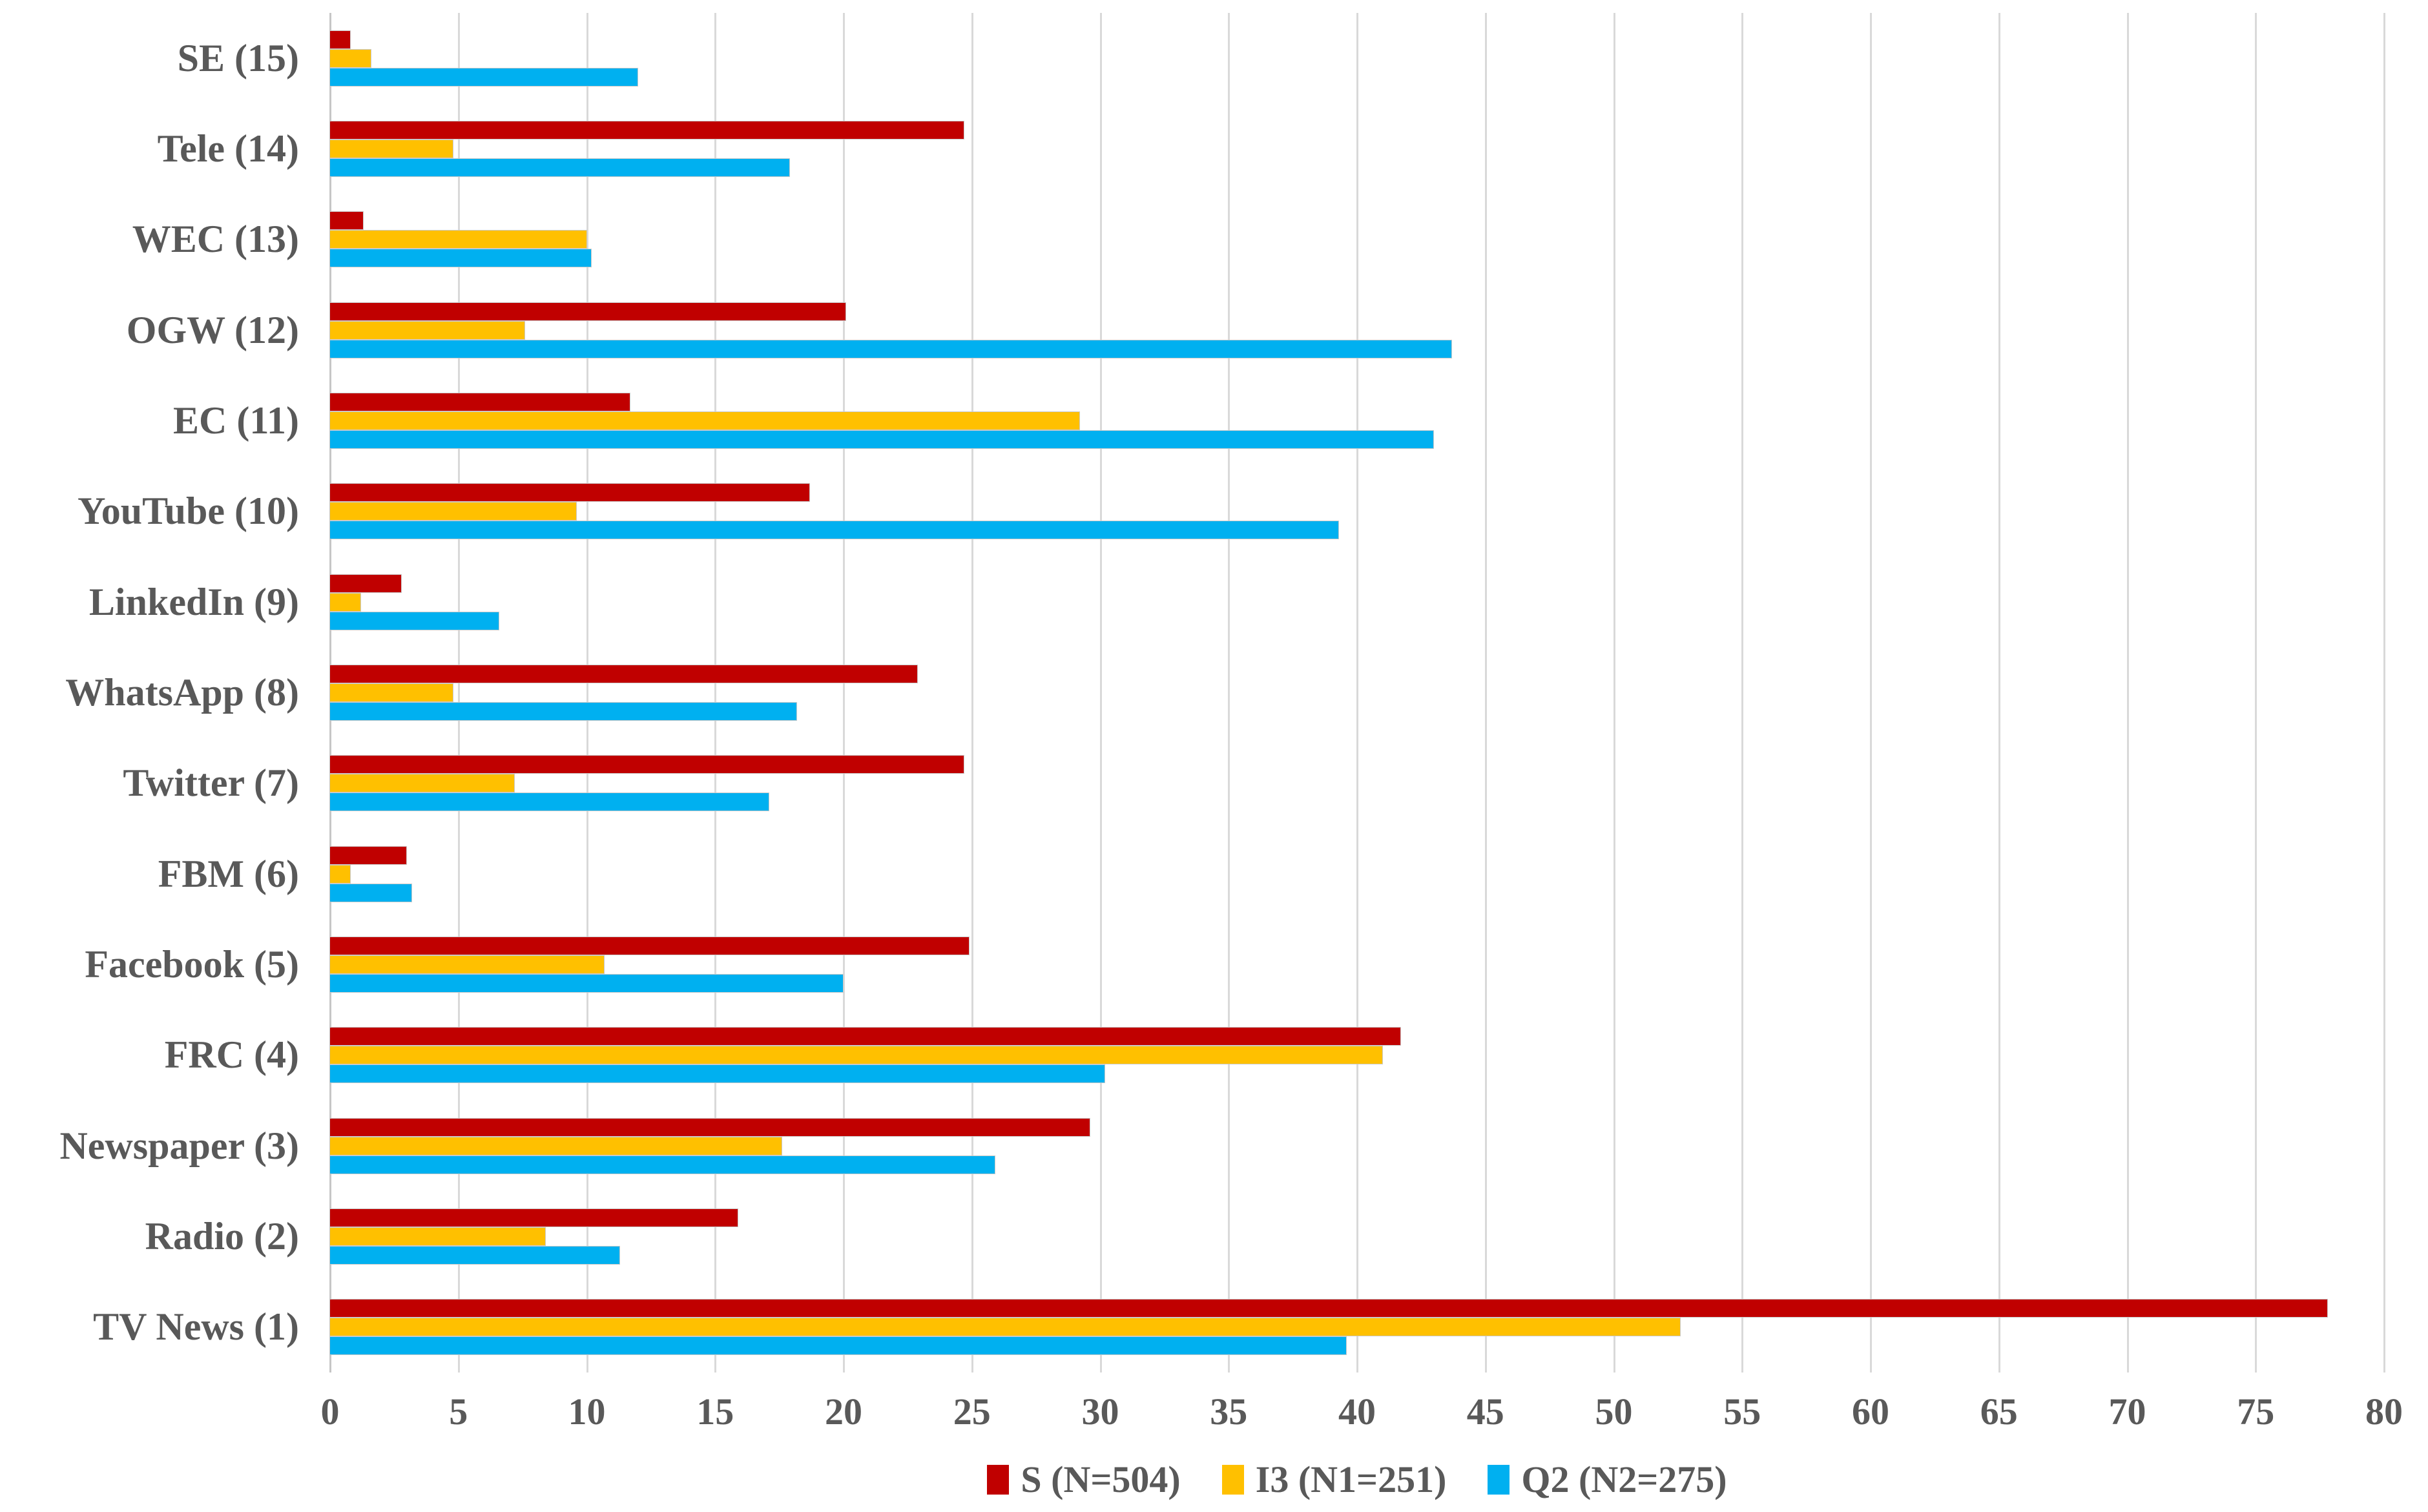 The height and width of the screenshot is (1512, 2428). I want to click on x-tick-label: 75, so click(2256, 1412).